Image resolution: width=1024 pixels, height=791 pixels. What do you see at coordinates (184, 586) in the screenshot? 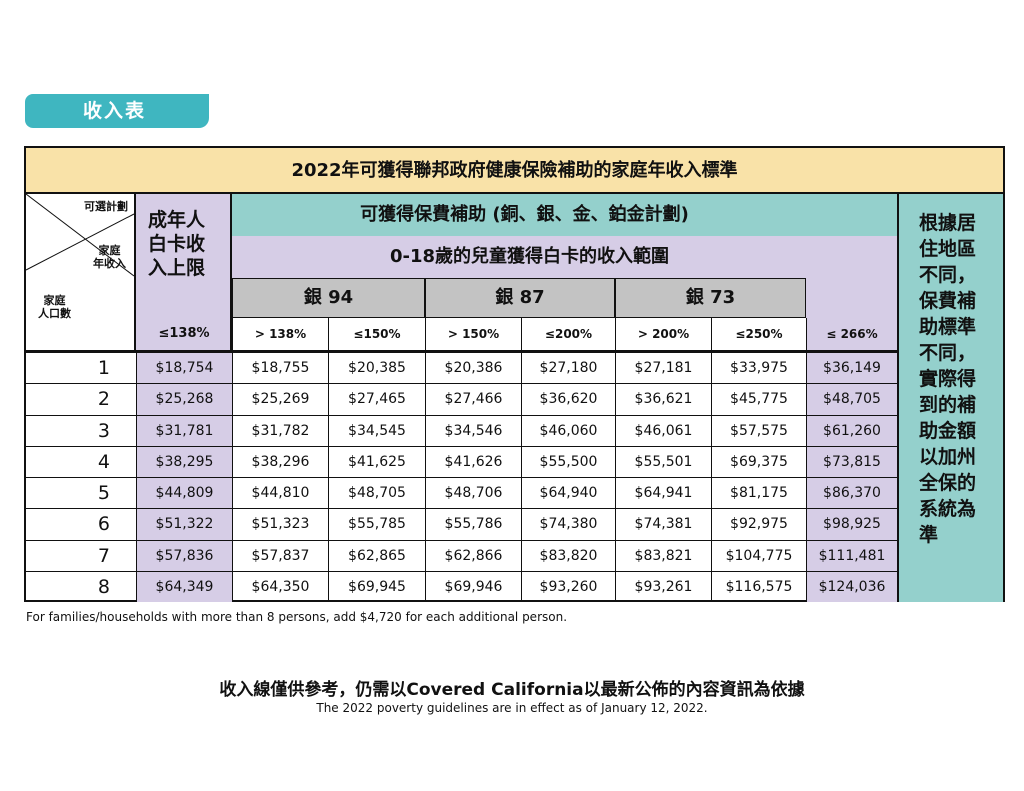
I see `adult-income-cell: $64,349` at bounding box center [184, 586].